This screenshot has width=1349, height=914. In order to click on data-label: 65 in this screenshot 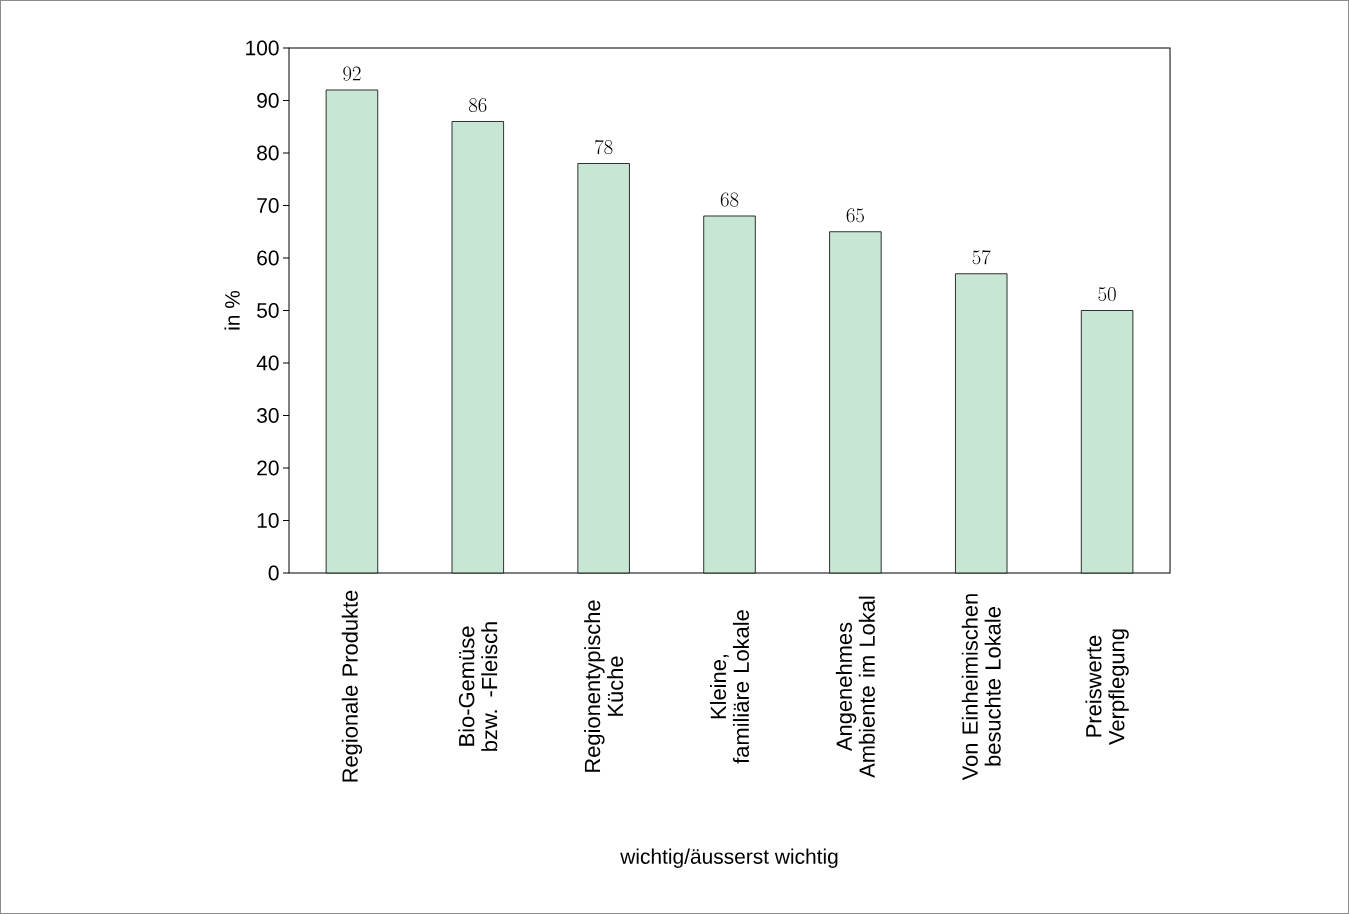, I will do `click(855, 215)`.